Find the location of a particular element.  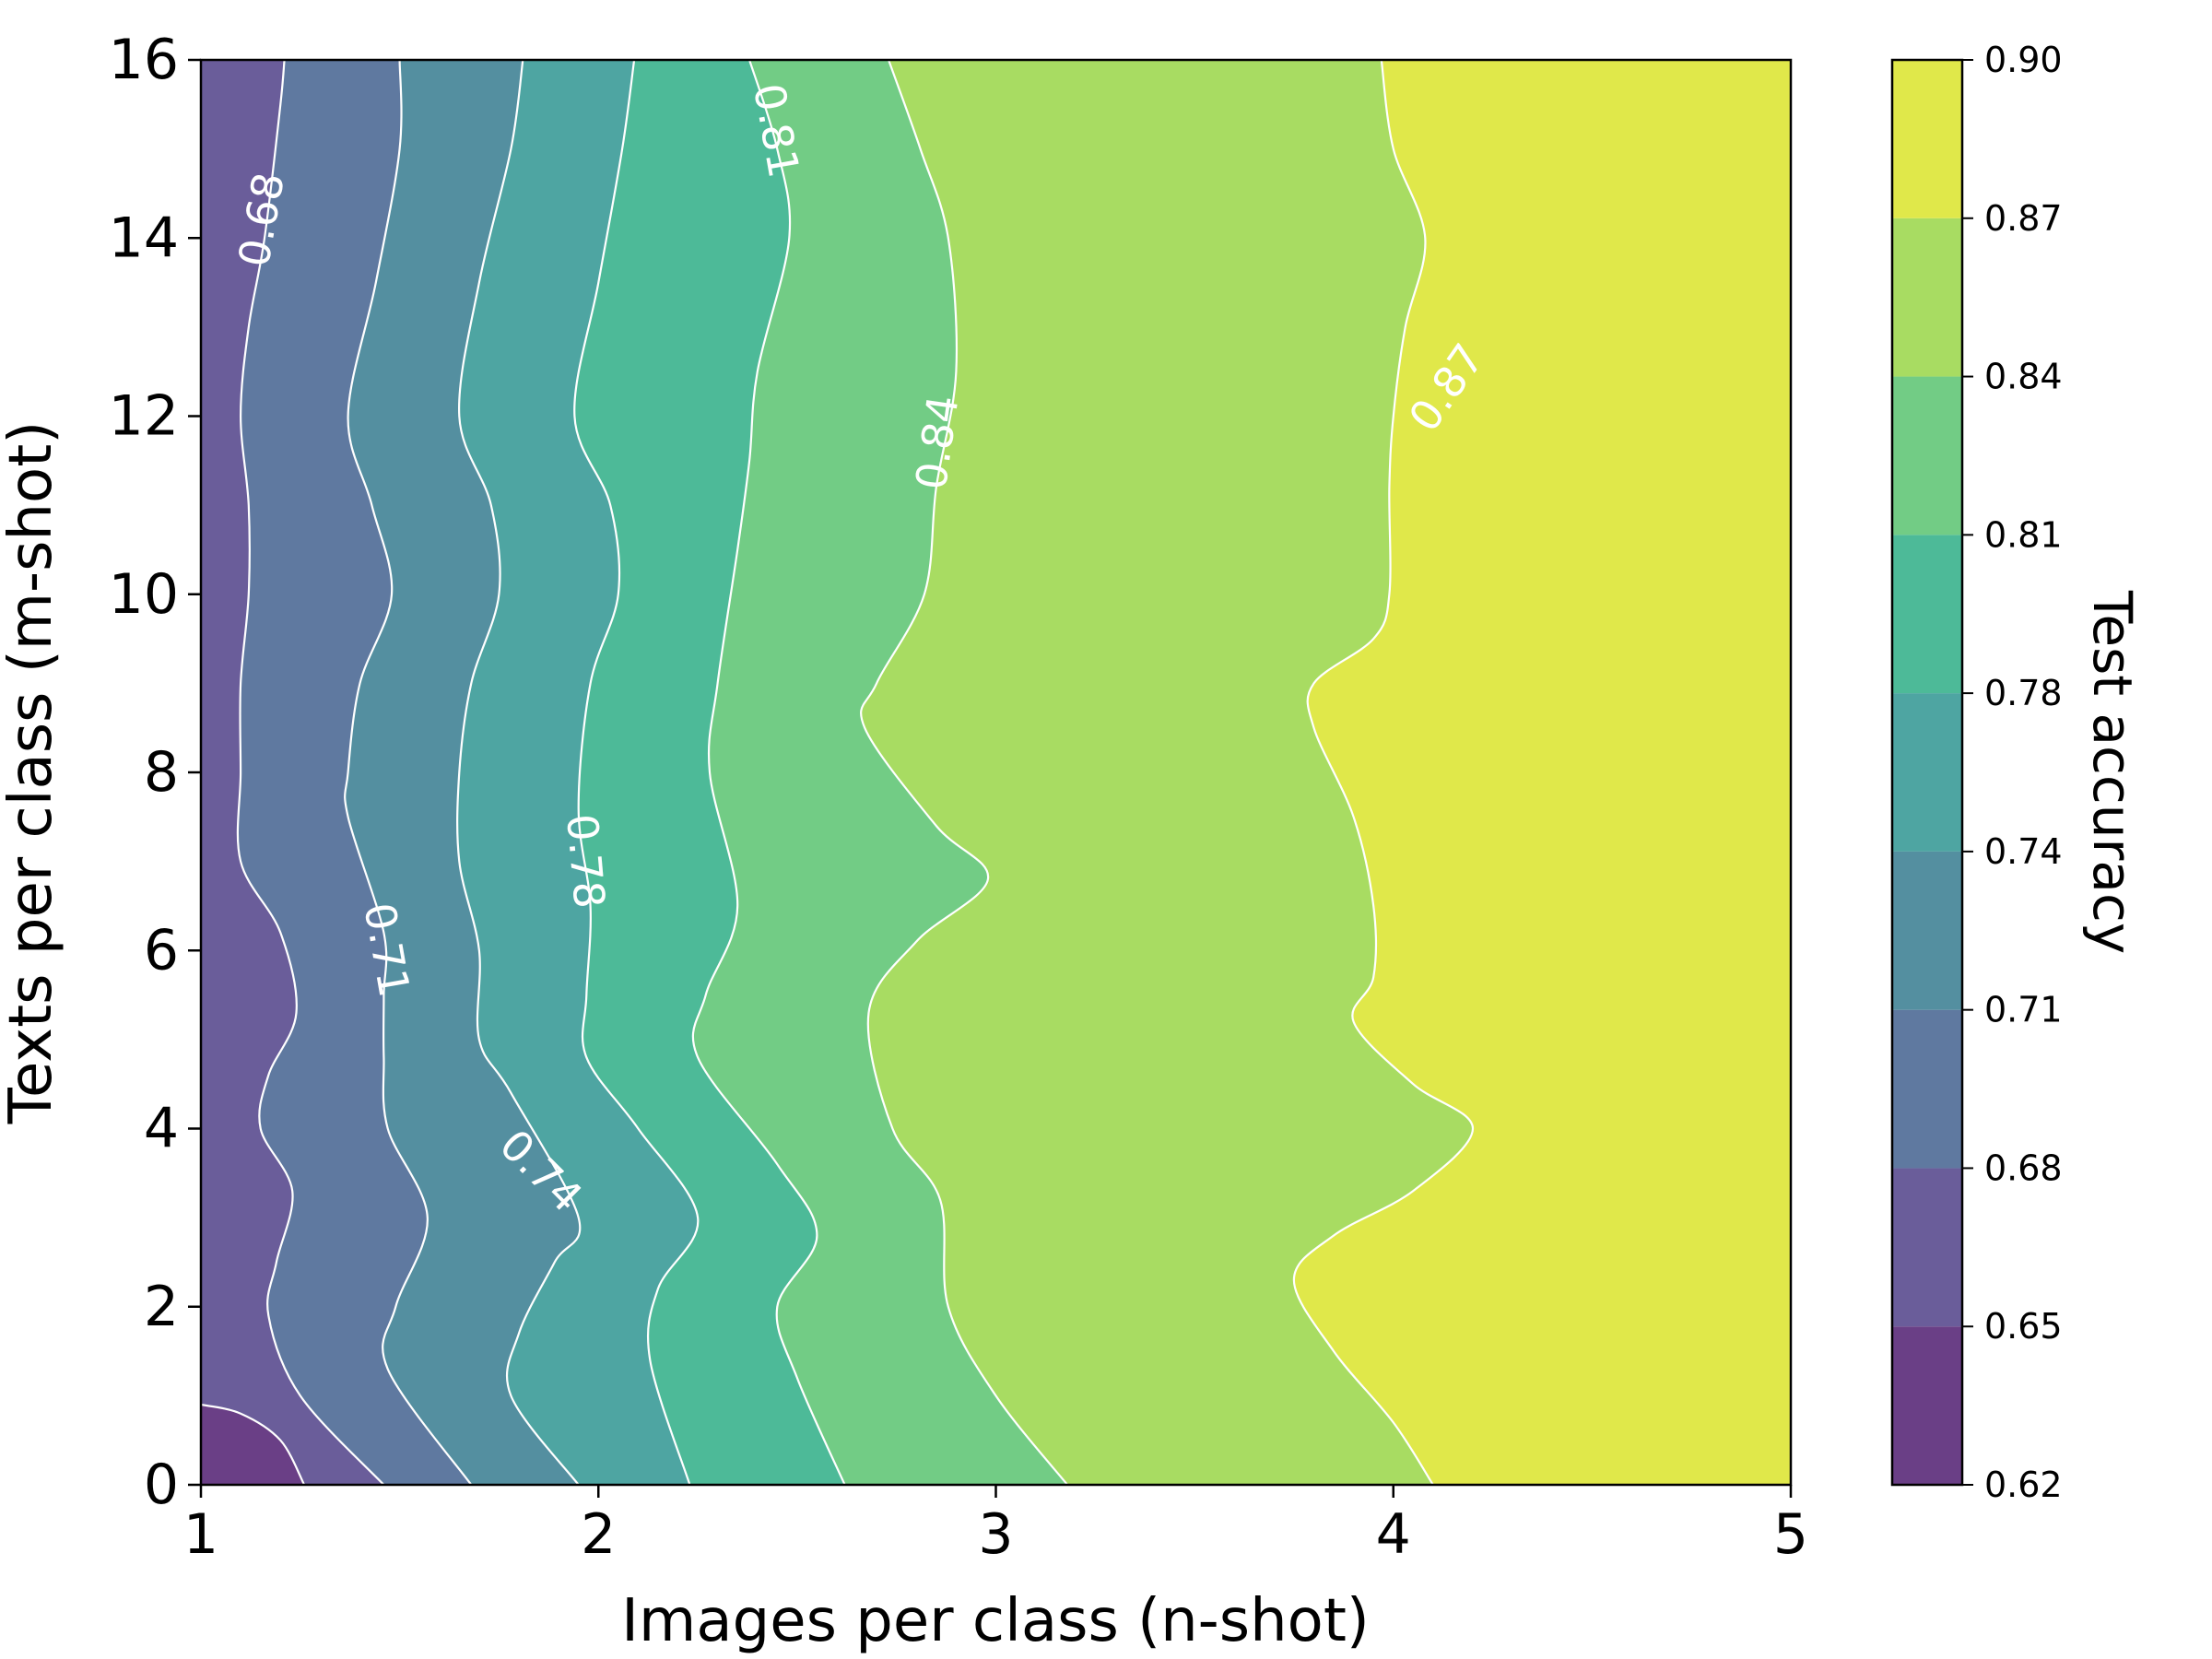

contour-line-0.81 is located at coordinates (768, 772).